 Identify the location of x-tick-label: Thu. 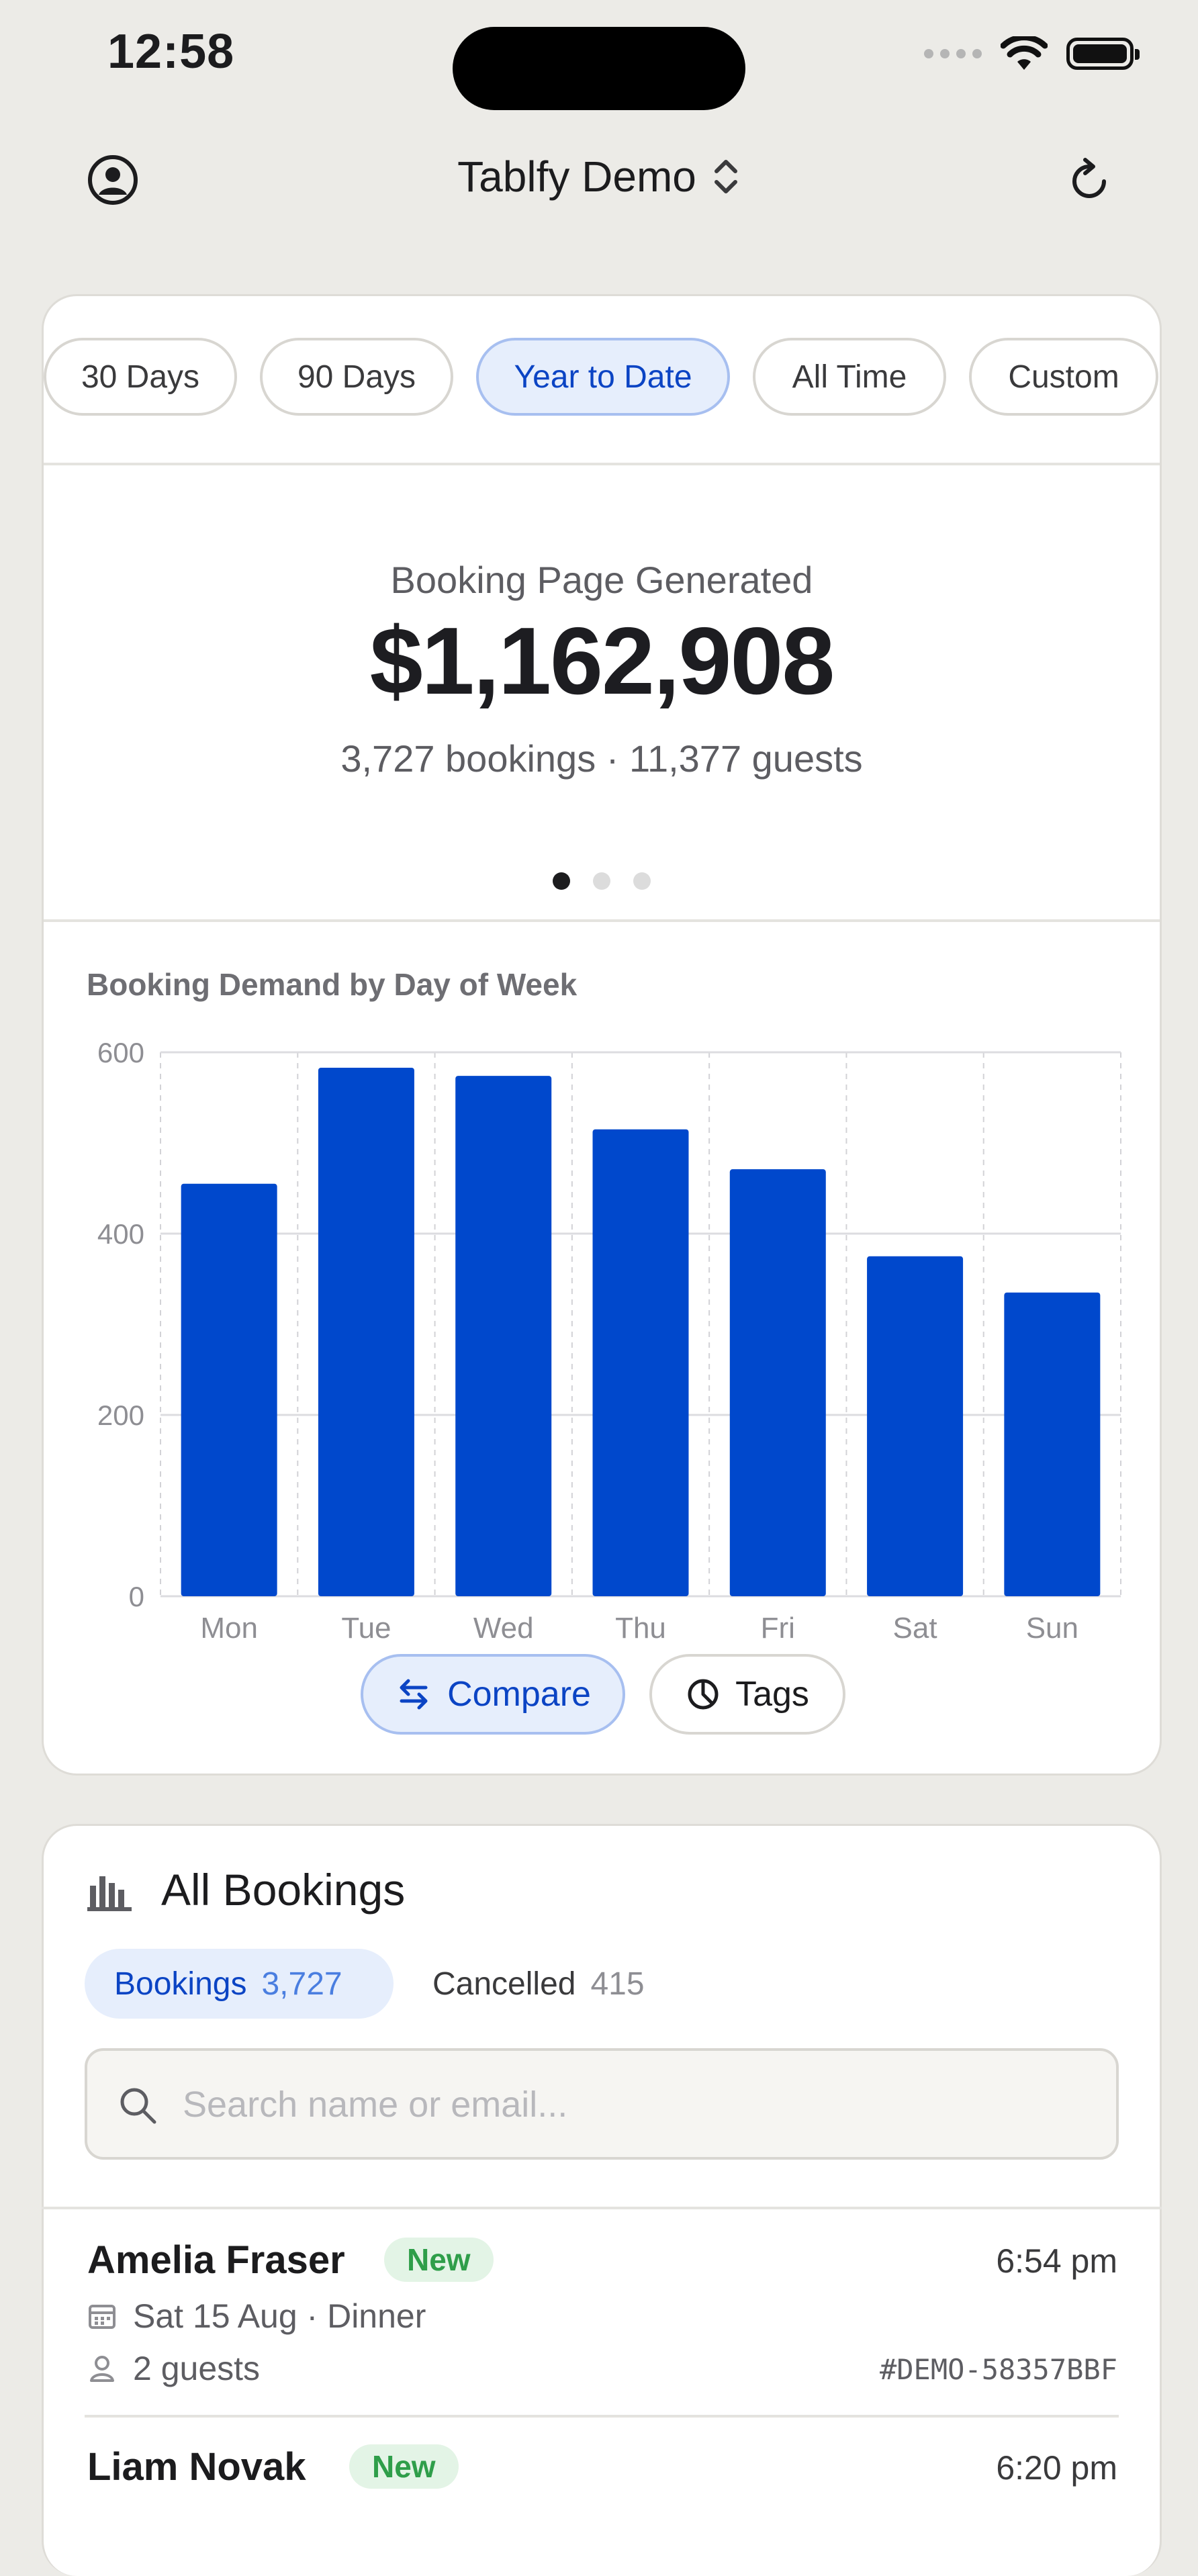
(640, 1628).